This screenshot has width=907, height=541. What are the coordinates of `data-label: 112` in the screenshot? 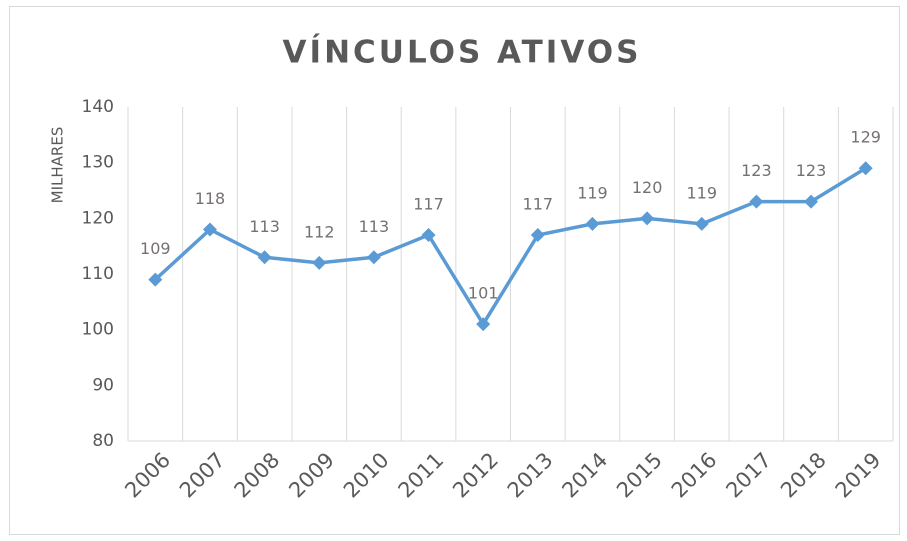 It's located at (319, 231).